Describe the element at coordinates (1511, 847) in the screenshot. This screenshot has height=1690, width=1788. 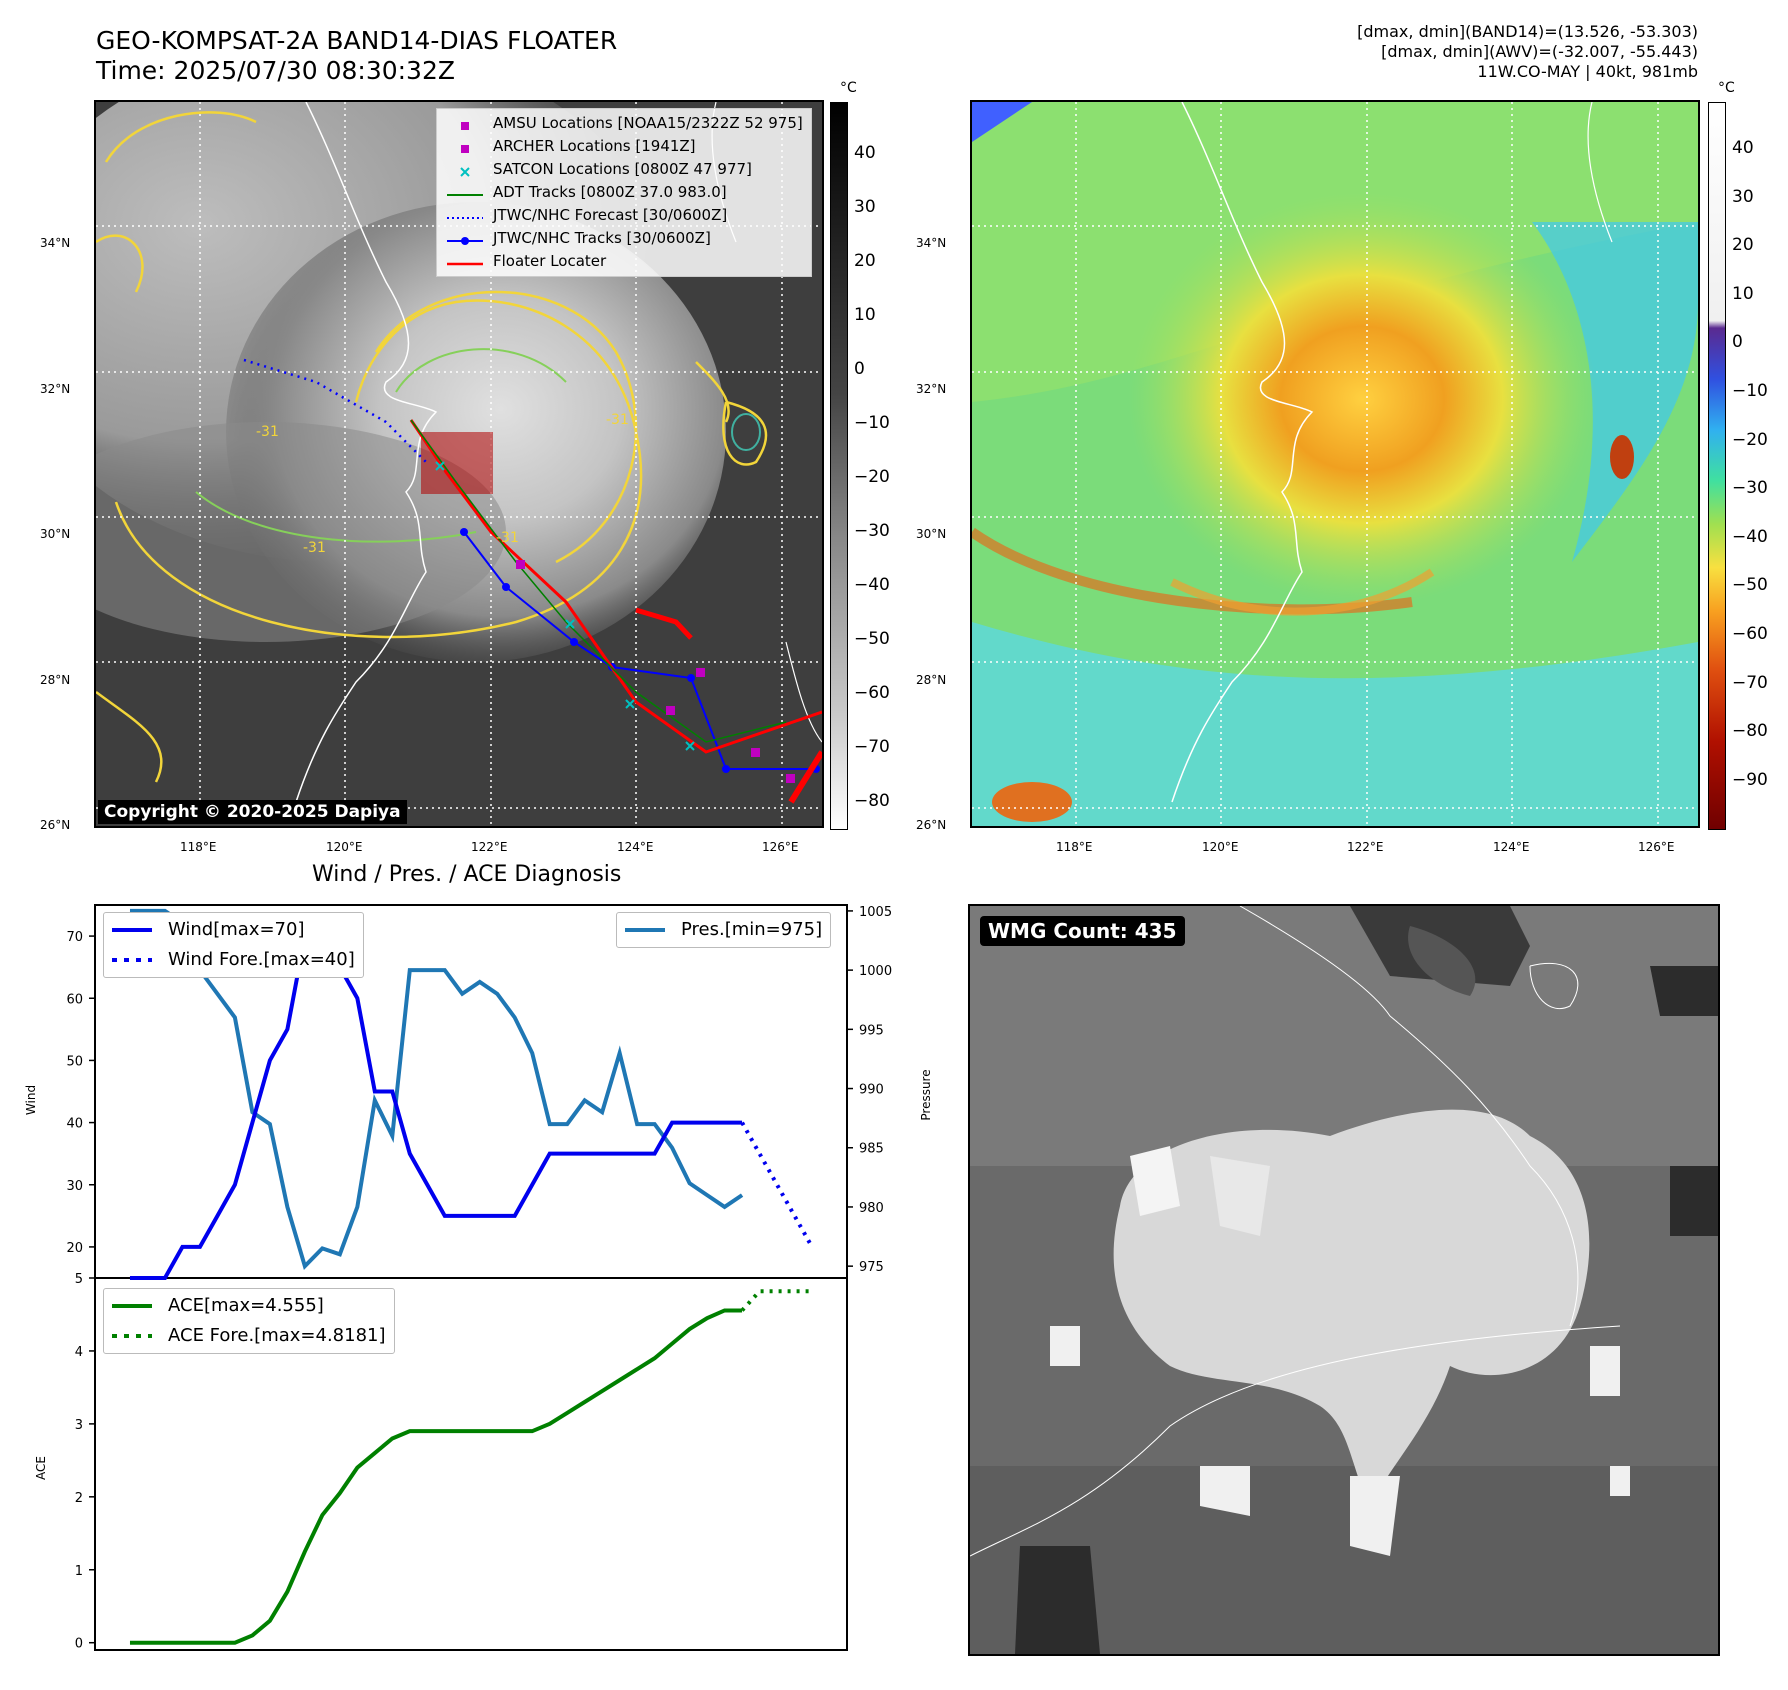
I see `lon-label: 124°E` at that location.